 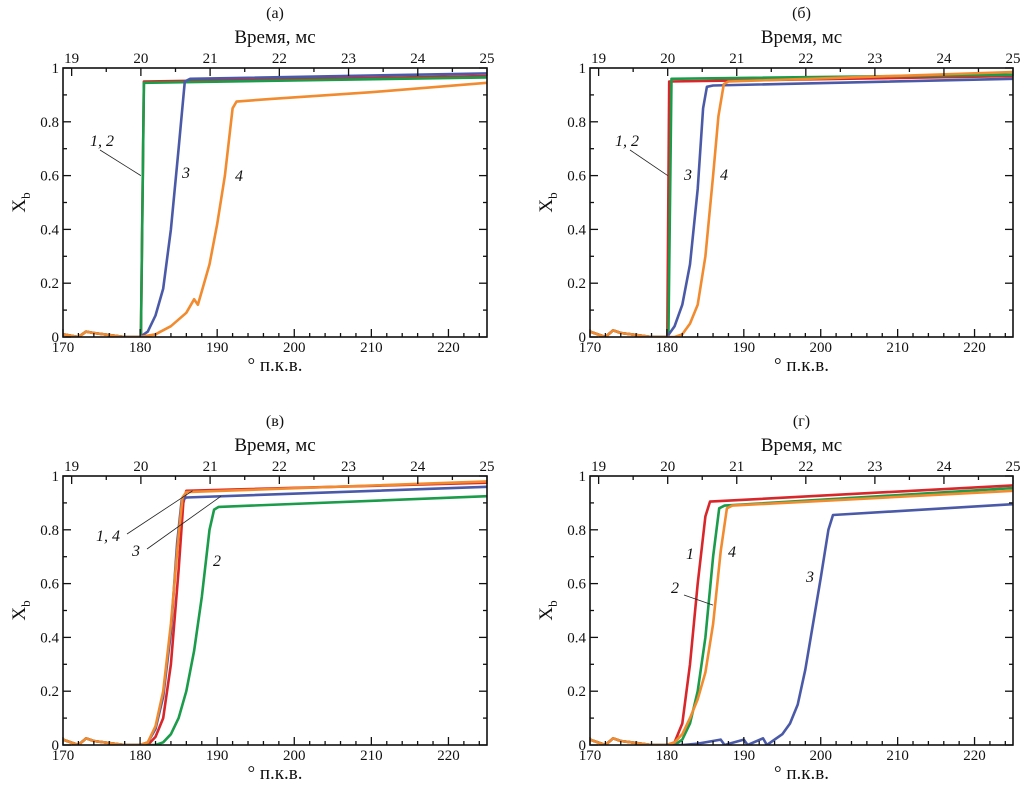 What do you see at coordinates (275, 13) in the screenshot?
I see `panel-label: (а)` at bounding box center [275, 13].